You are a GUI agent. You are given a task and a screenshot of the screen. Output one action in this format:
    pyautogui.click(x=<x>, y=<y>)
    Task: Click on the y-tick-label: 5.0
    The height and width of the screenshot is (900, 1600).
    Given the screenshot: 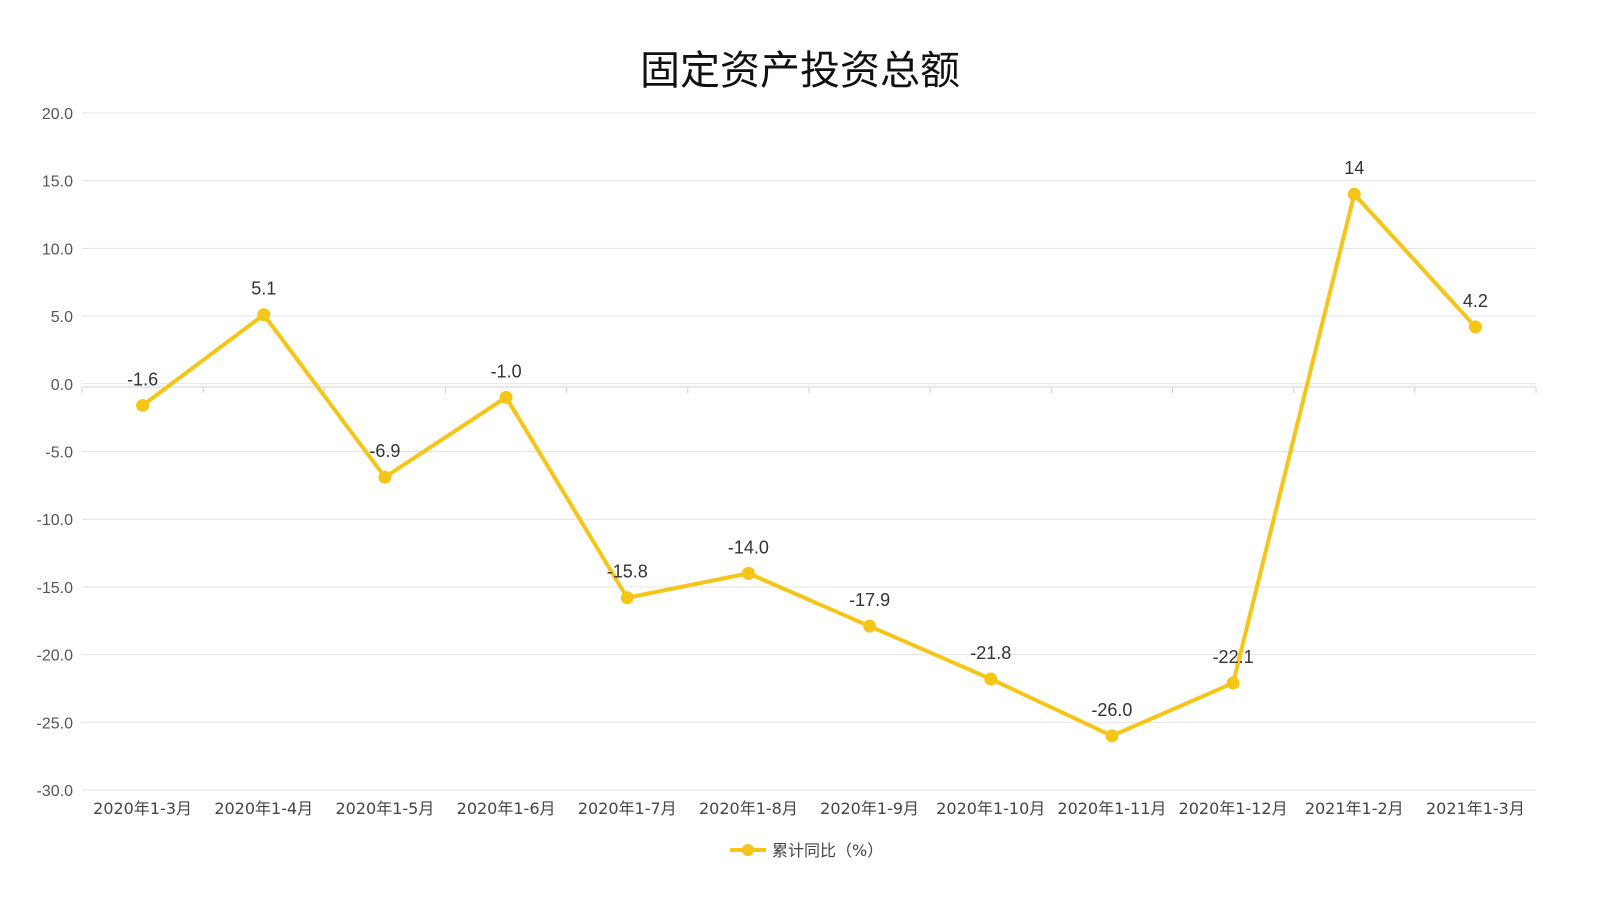 What is the action you would take?
    pyautogui.click(x=62, y=317)
    